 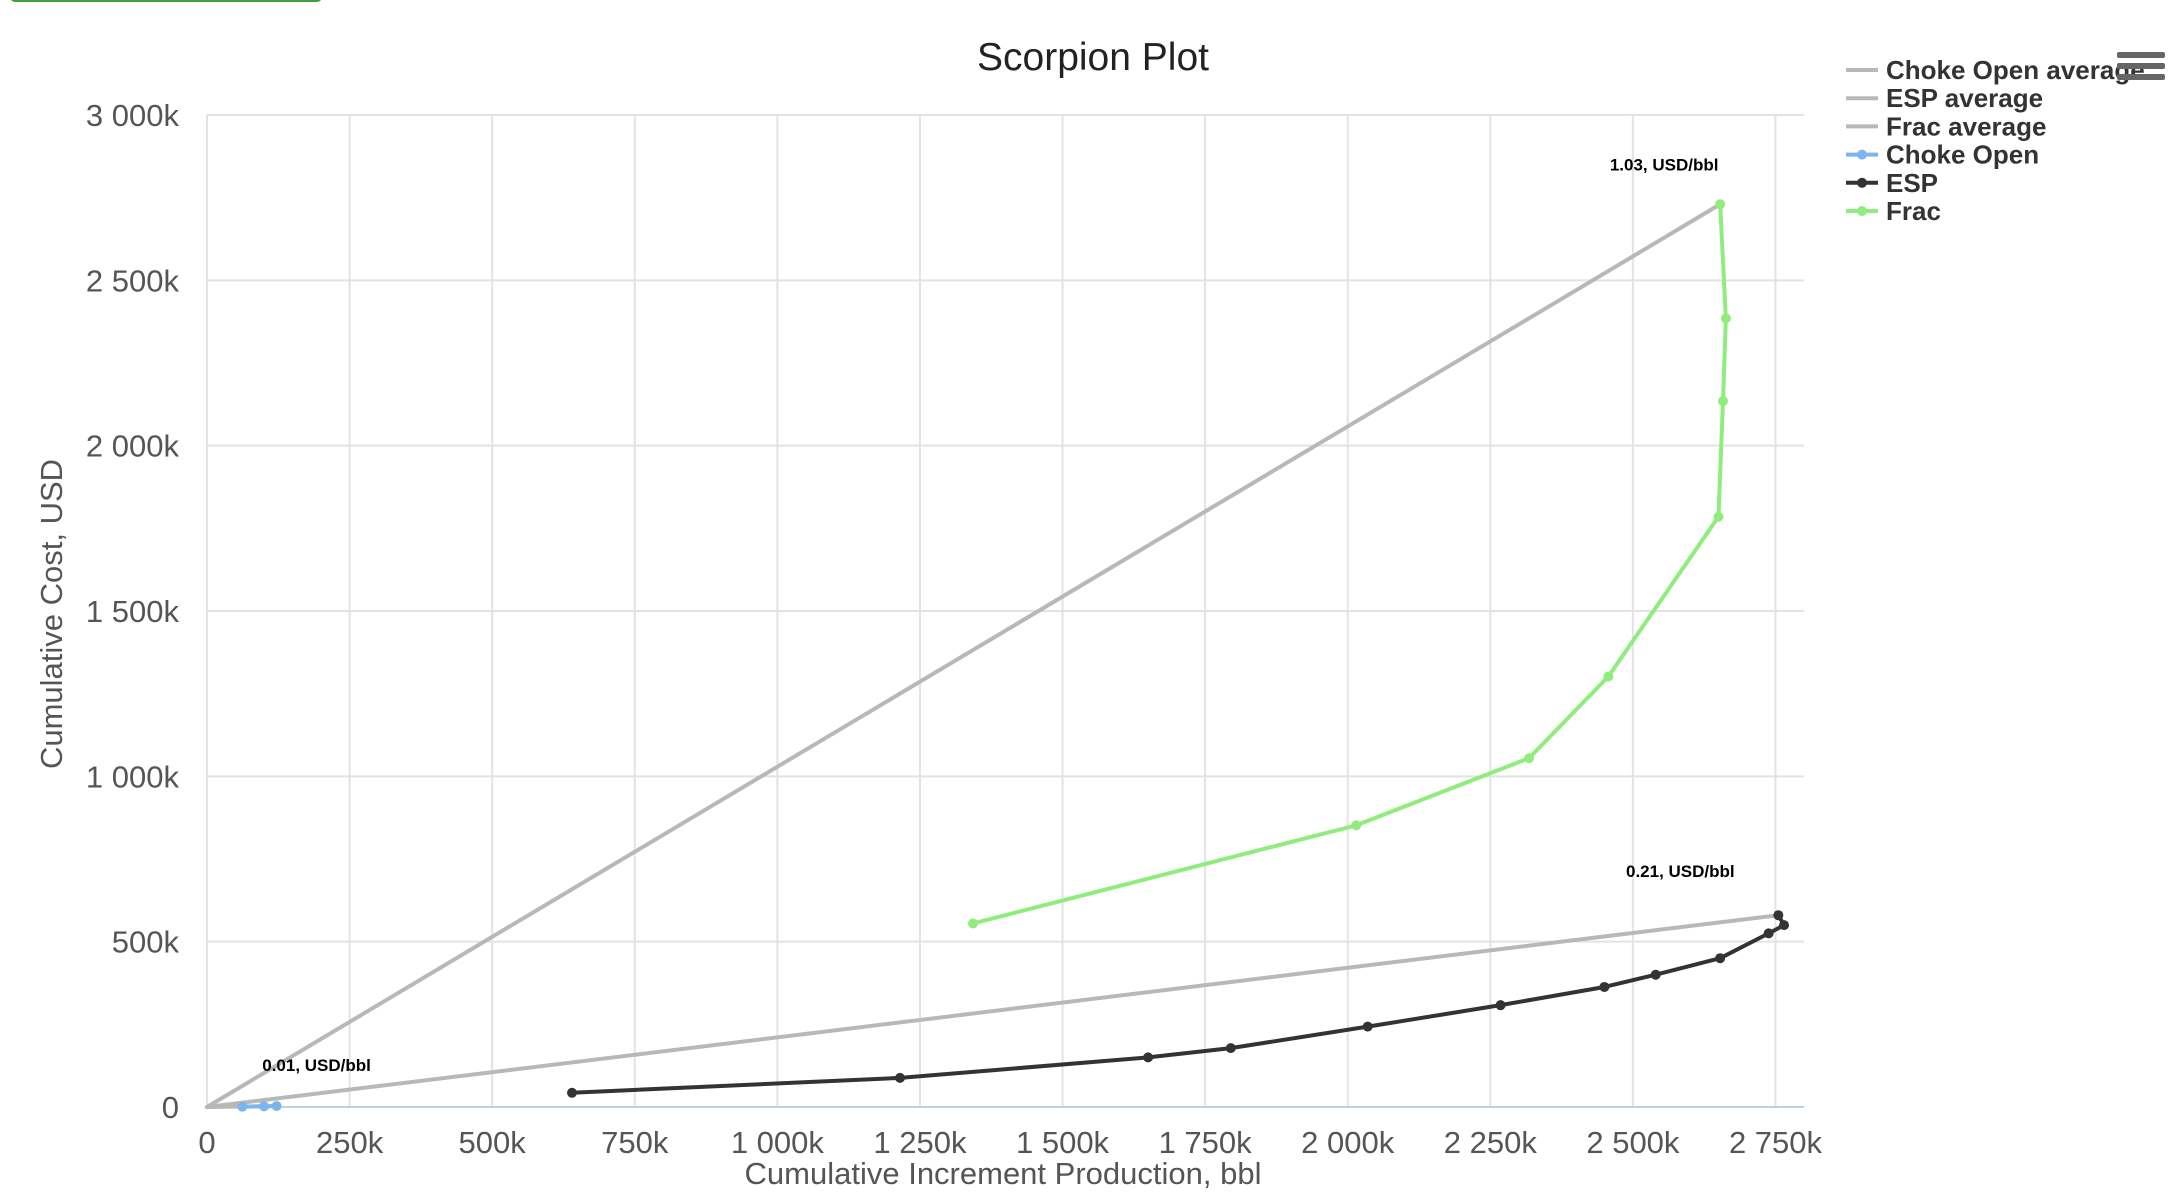 I want to click on legend-label: ESP, so click(x=1912, y=183).